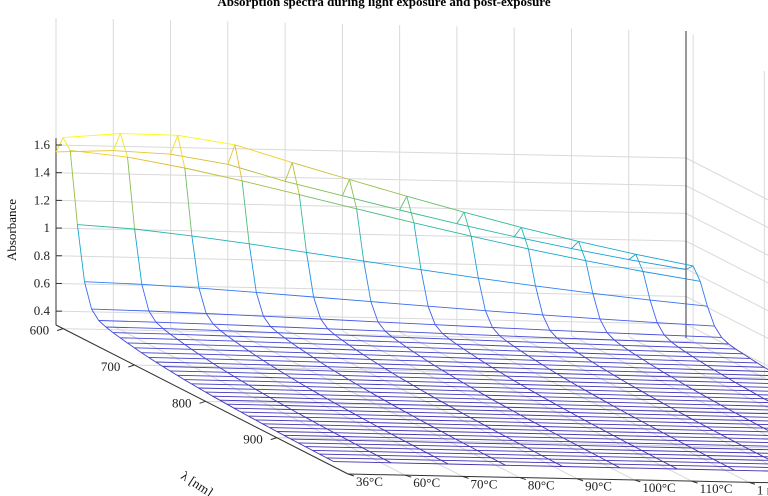  Describe the element at coordinates (42, 144) in the screenshot. I see `z-tick-label: 1.6` at that location.